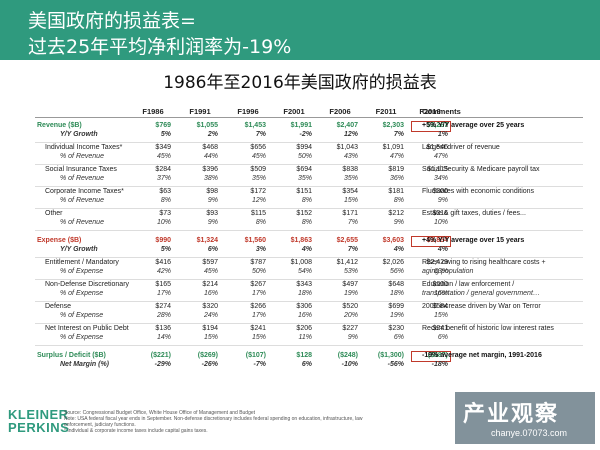 The image size is (600, 450). Describe the element at coordinates (393, 125) in the screenshot. I see `cell-value: $2,303` at that location.